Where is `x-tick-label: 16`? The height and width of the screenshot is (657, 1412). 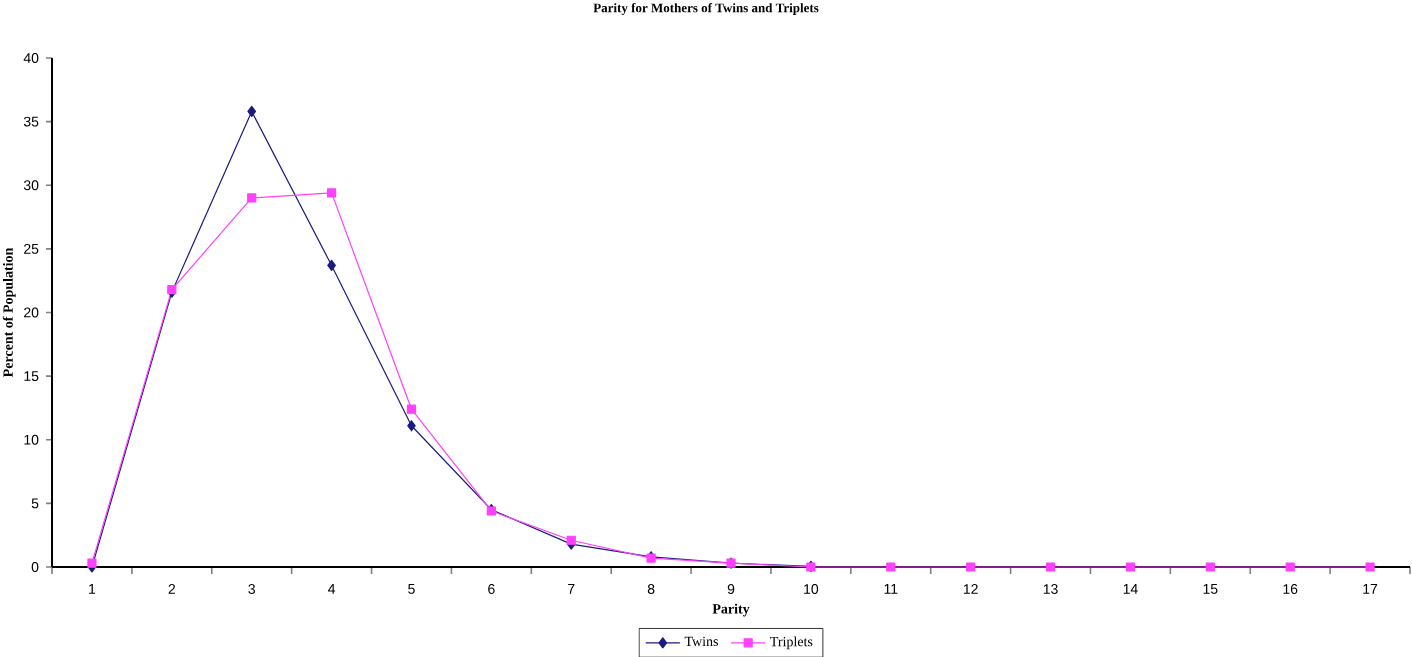
x-tick-label: 16 is located at coordinates (1290, 589).